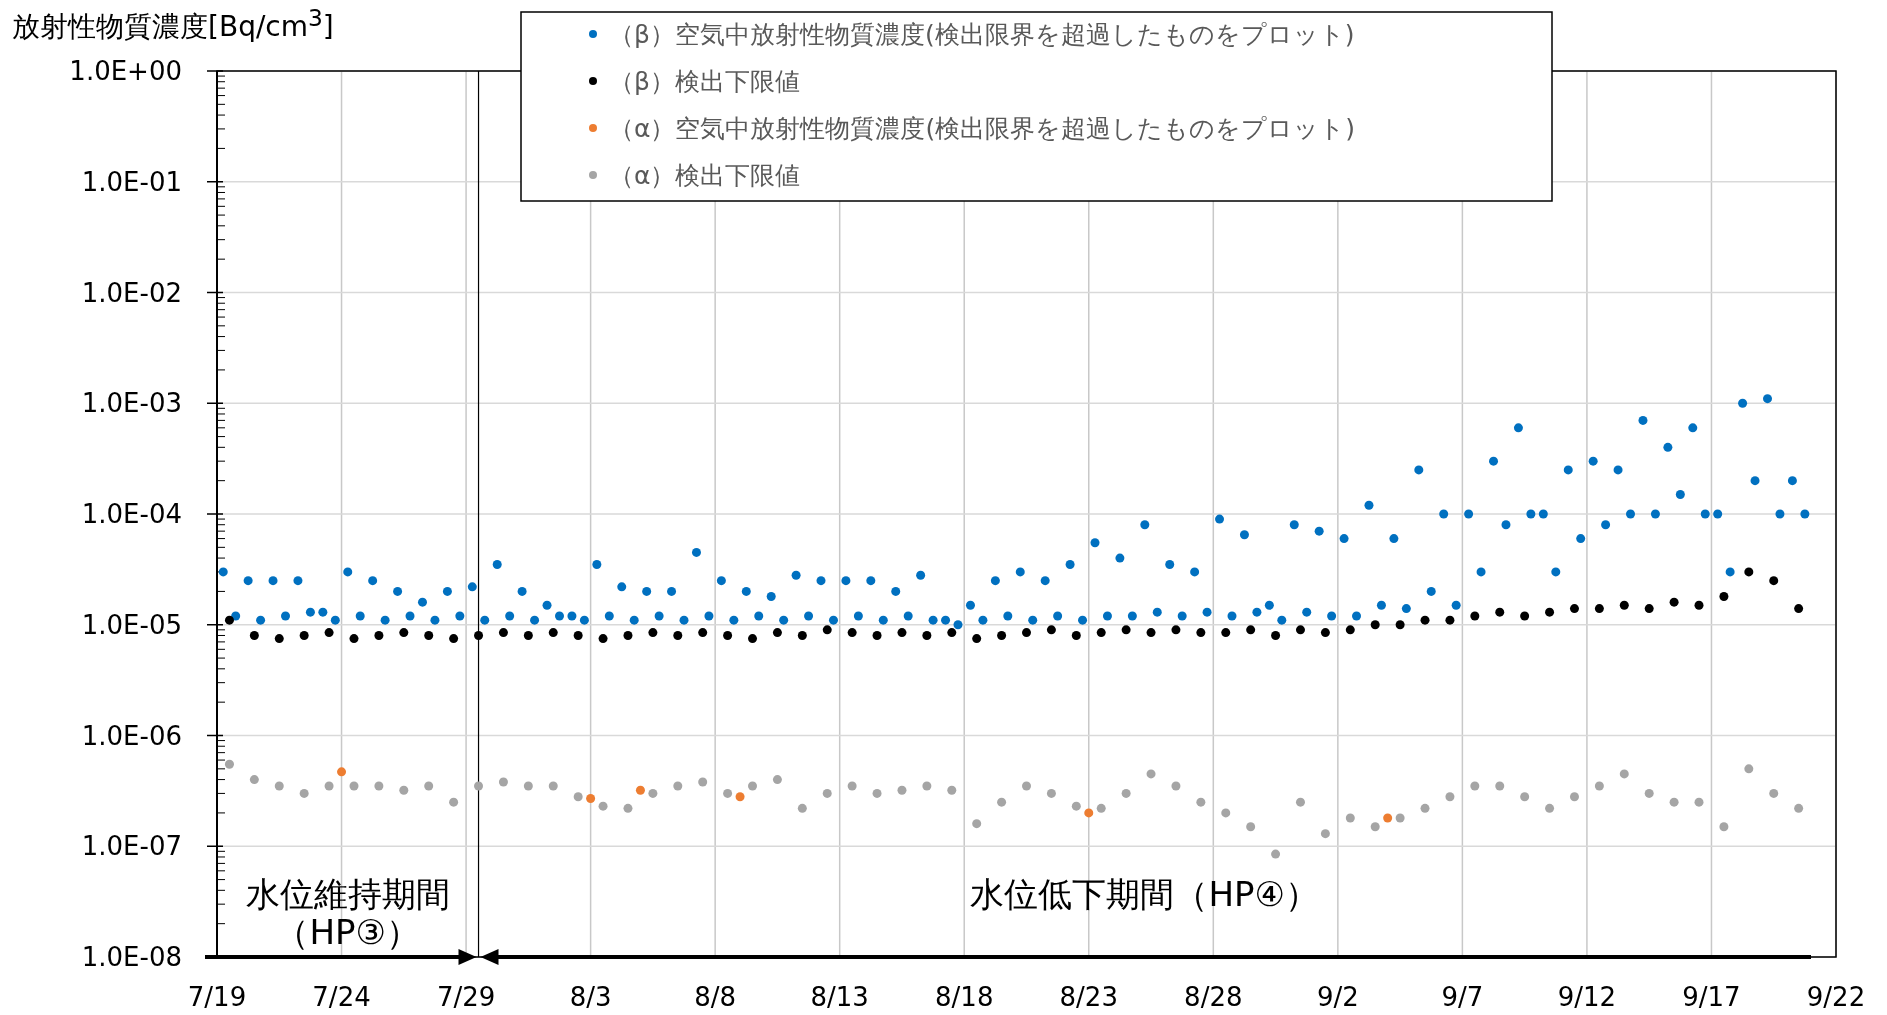 The width and height of the screenshot is (1887, 1015). I want to click on x-tick-label: 9/17, so click(1711, 997).